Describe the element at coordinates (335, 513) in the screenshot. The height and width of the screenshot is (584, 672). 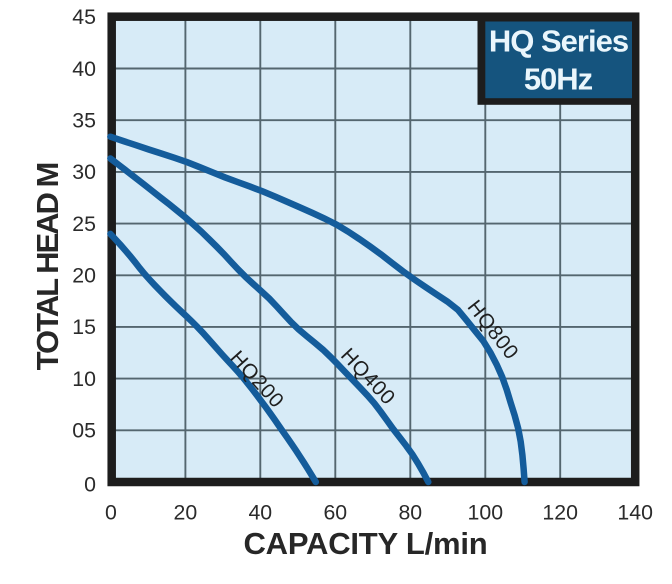
I see `svg-text: 60` at that location.